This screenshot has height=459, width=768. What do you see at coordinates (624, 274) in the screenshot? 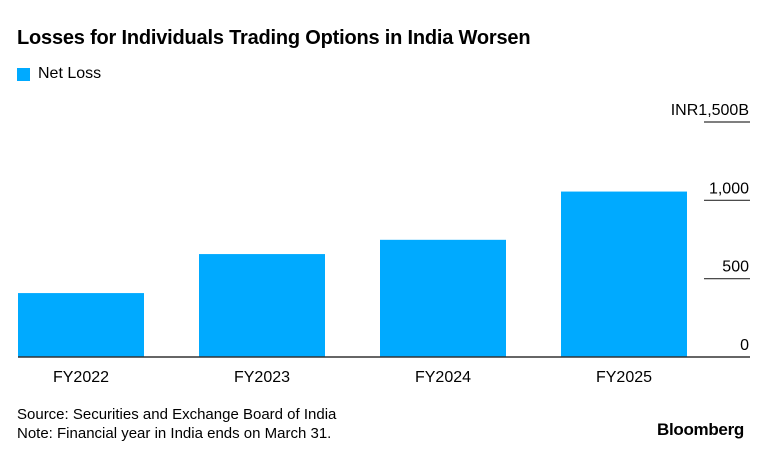
I see `bar-fy2025` at bounding box center [624, 274].